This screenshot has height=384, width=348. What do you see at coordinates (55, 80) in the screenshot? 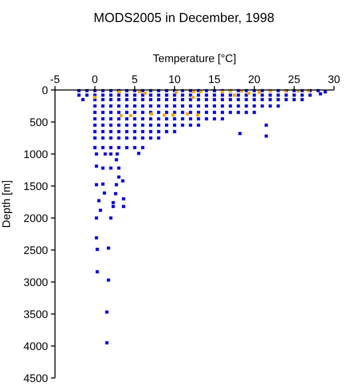
I see `x-tick-label: -5` at bounding box center [55, 80].